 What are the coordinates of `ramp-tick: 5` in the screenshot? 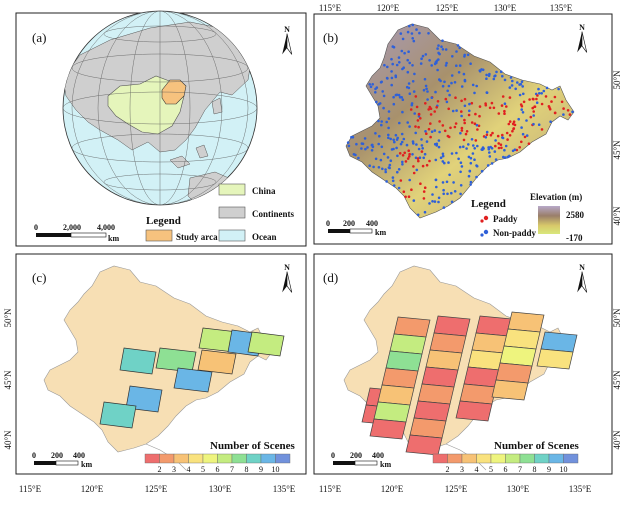 It's located at (491, 469).